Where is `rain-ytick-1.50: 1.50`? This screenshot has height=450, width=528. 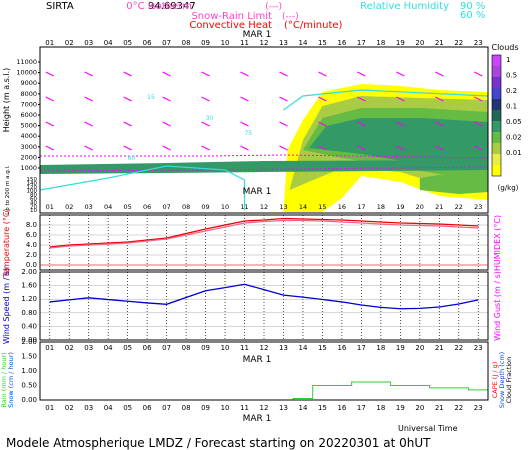 rain-ytick-1.50: 1.50 is located at coordinates (29, 357).